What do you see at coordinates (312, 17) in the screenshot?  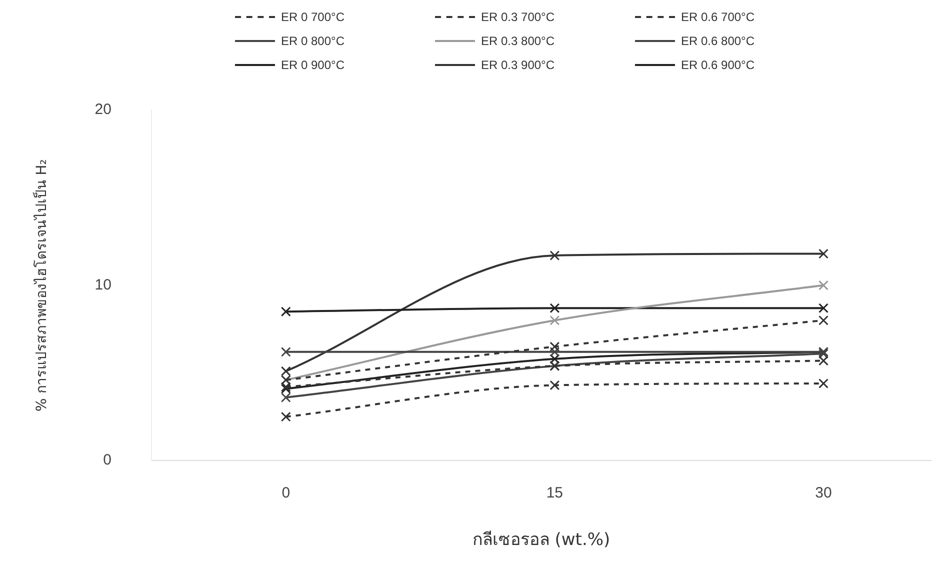 I see `legend-label: ER 0 700°C` at bounding box center [312, 17].